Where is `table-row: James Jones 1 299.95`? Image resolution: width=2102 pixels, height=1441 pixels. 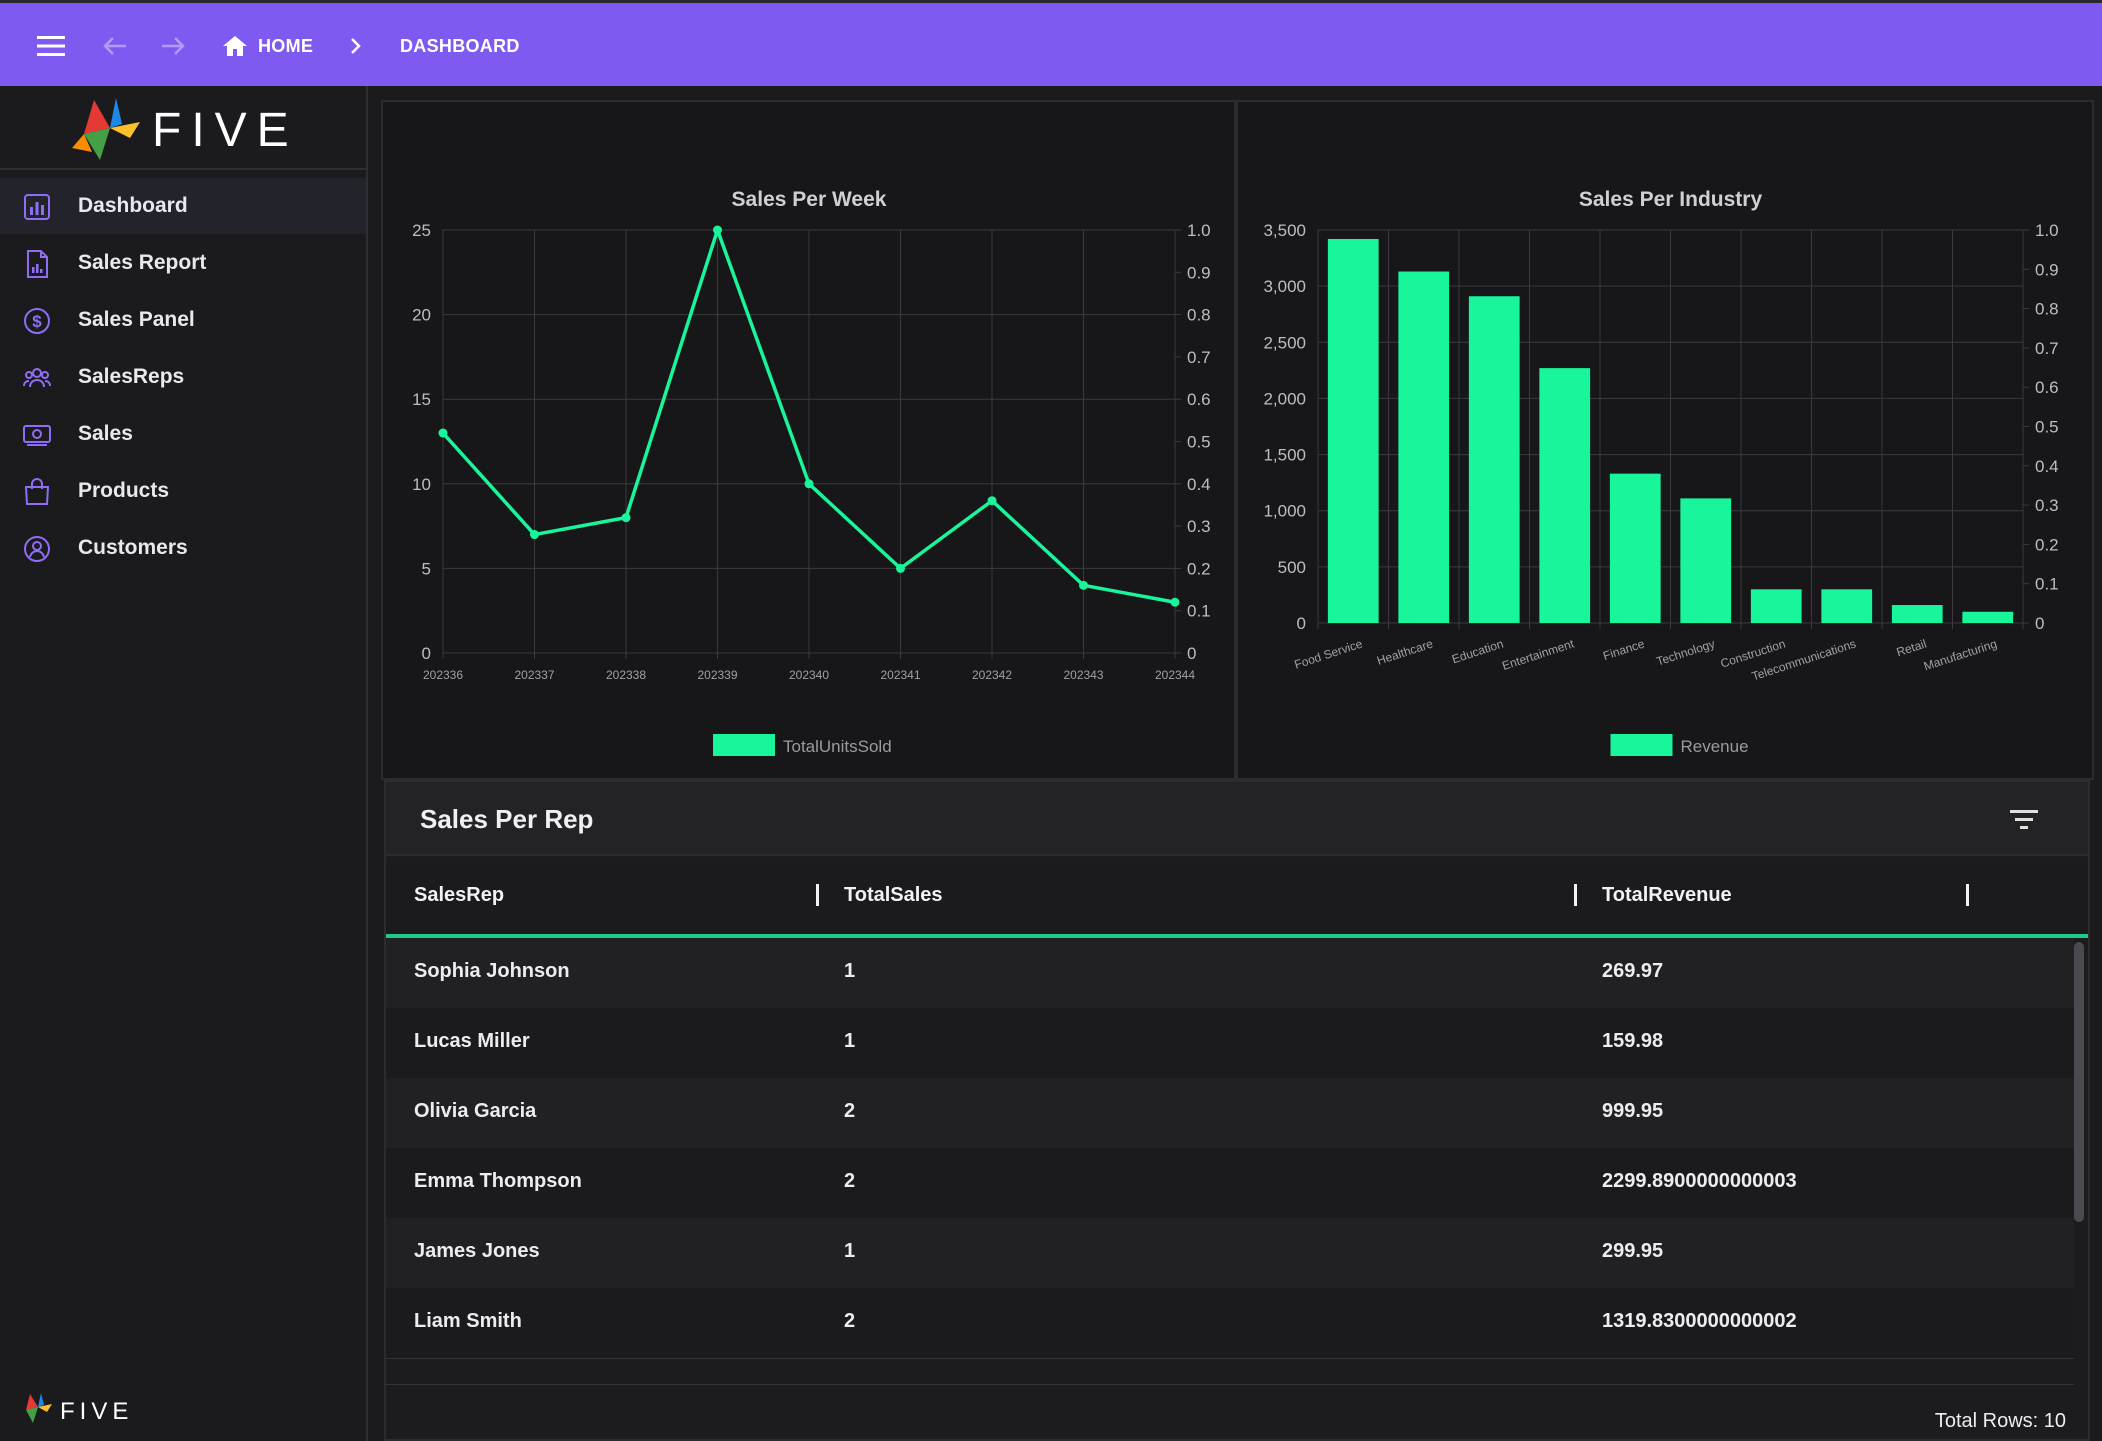
table-row: James Jones 1 299.95 is located at coordinates (1230, 1253).